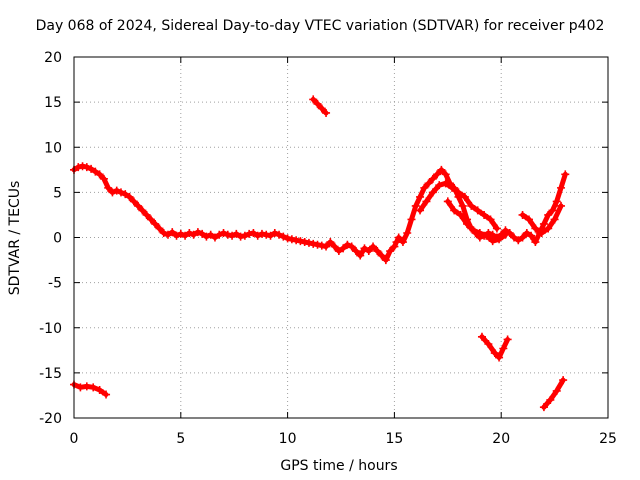 This screenshot has width=640, height=480. Describe the element at coordinates (55, 284) in the screenshot. I see `y-tick-label: -5` at that location.